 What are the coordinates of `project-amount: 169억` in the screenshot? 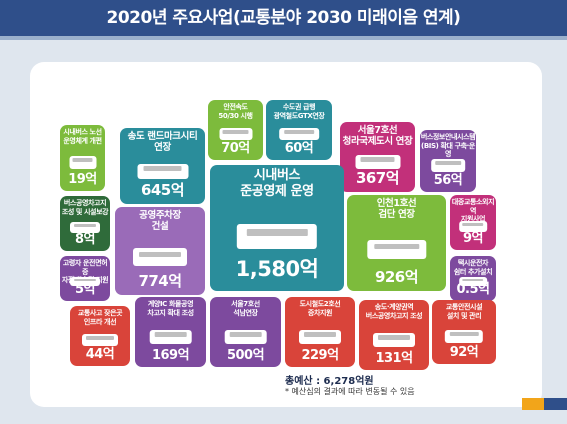 It's located at (170, 355).